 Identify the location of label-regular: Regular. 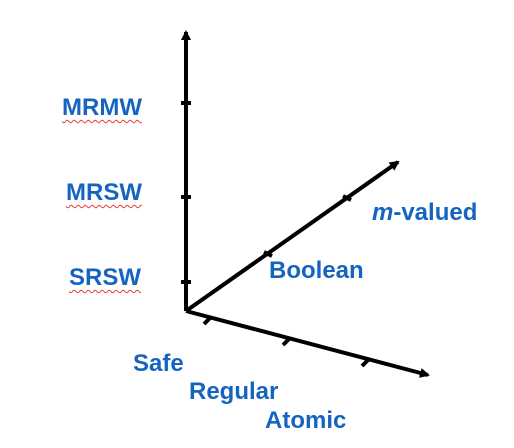
(234, 391).